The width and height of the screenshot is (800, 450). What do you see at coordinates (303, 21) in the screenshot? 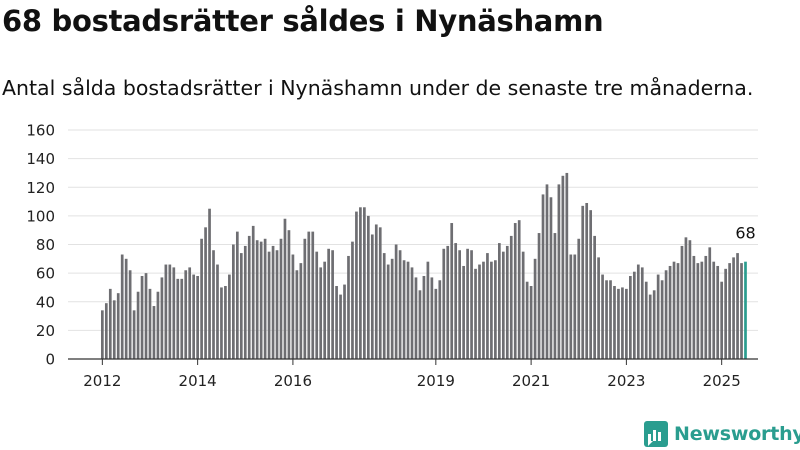
I see `chart-title: 68 bostadsrätter såldes i Nynäshamn` at bounding box center [303, 21].